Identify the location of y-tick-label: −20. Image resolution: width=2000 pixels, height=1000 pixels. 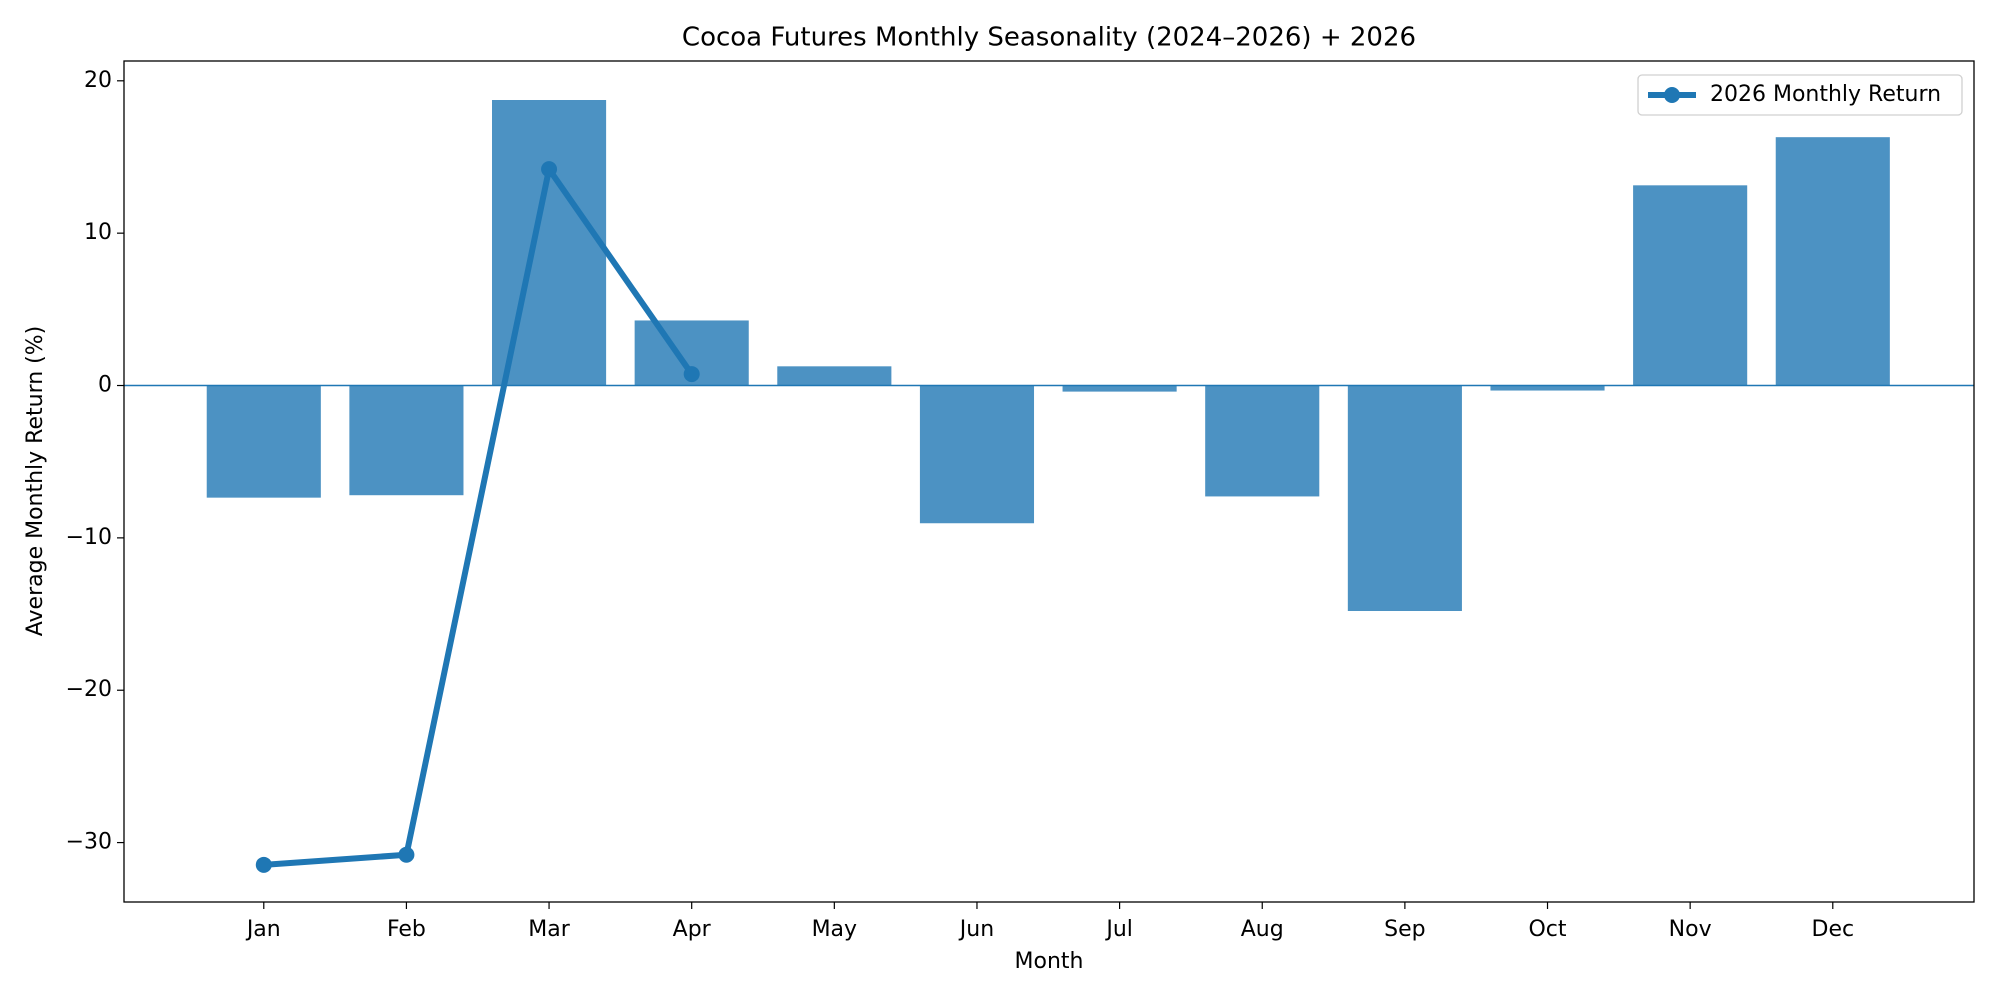
(89, 689).